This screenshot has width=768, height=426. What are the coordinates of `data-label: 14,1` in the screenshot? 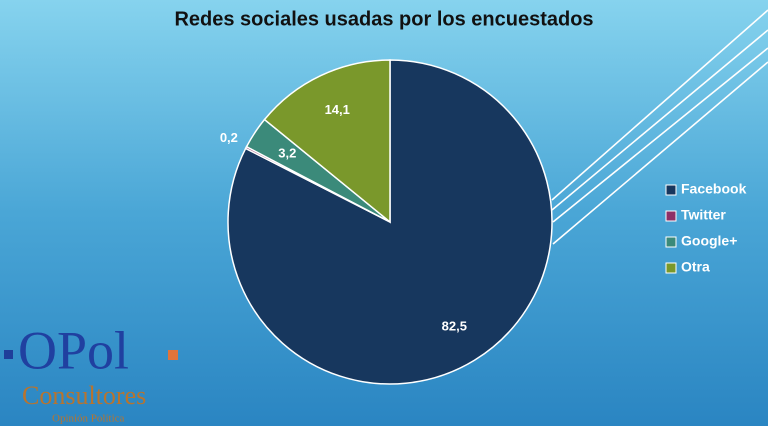 It's located at (337, 109).